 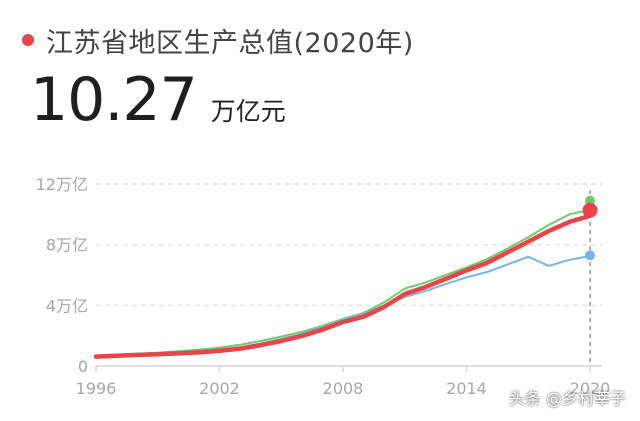 What do you see at coordinates (114, 100) in the screenshot?
I see `gdp-value: 10.27` at bounding box center [114, 100].